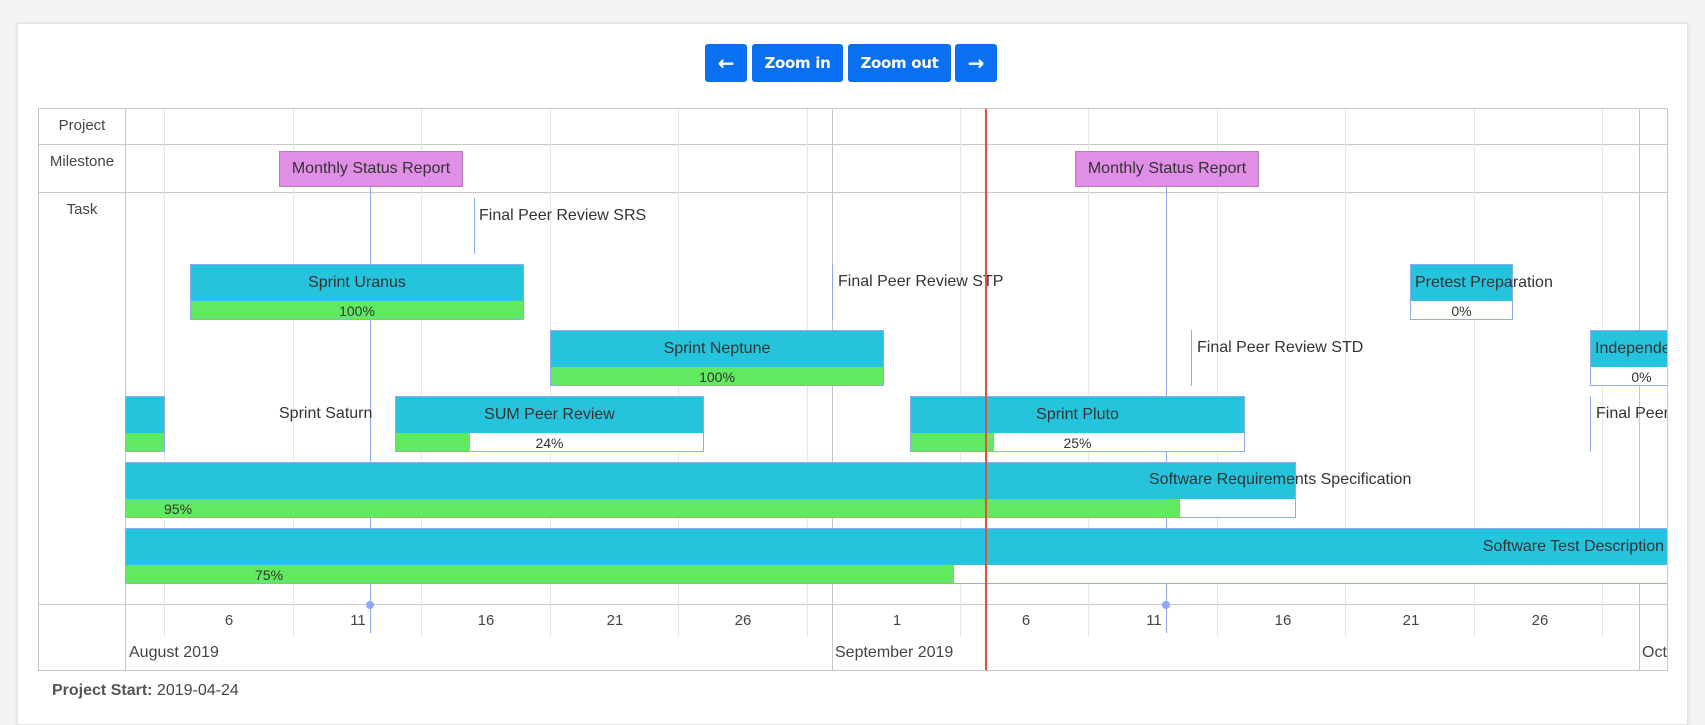  I want to click on axis-month-label: Octobe, so click(1654, 652).